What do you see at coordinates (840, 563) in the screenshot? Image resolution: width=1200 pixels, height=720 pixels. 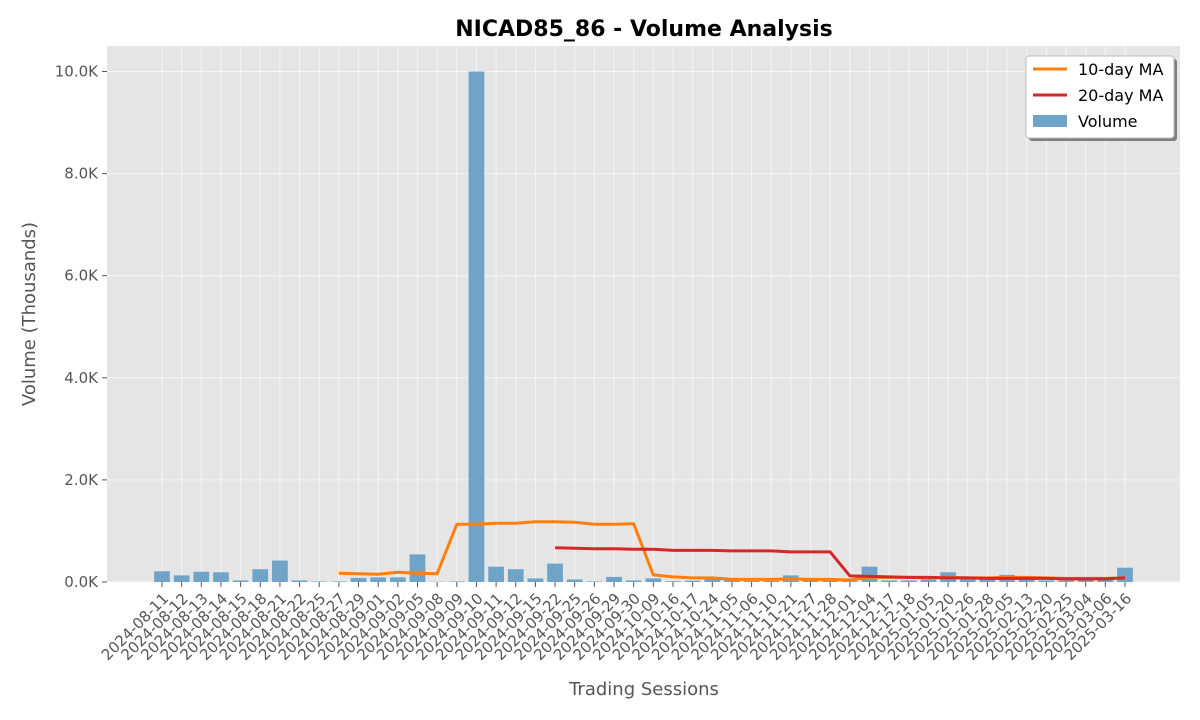 I see `20-day-ma-line` at bounding box center [840, 563].